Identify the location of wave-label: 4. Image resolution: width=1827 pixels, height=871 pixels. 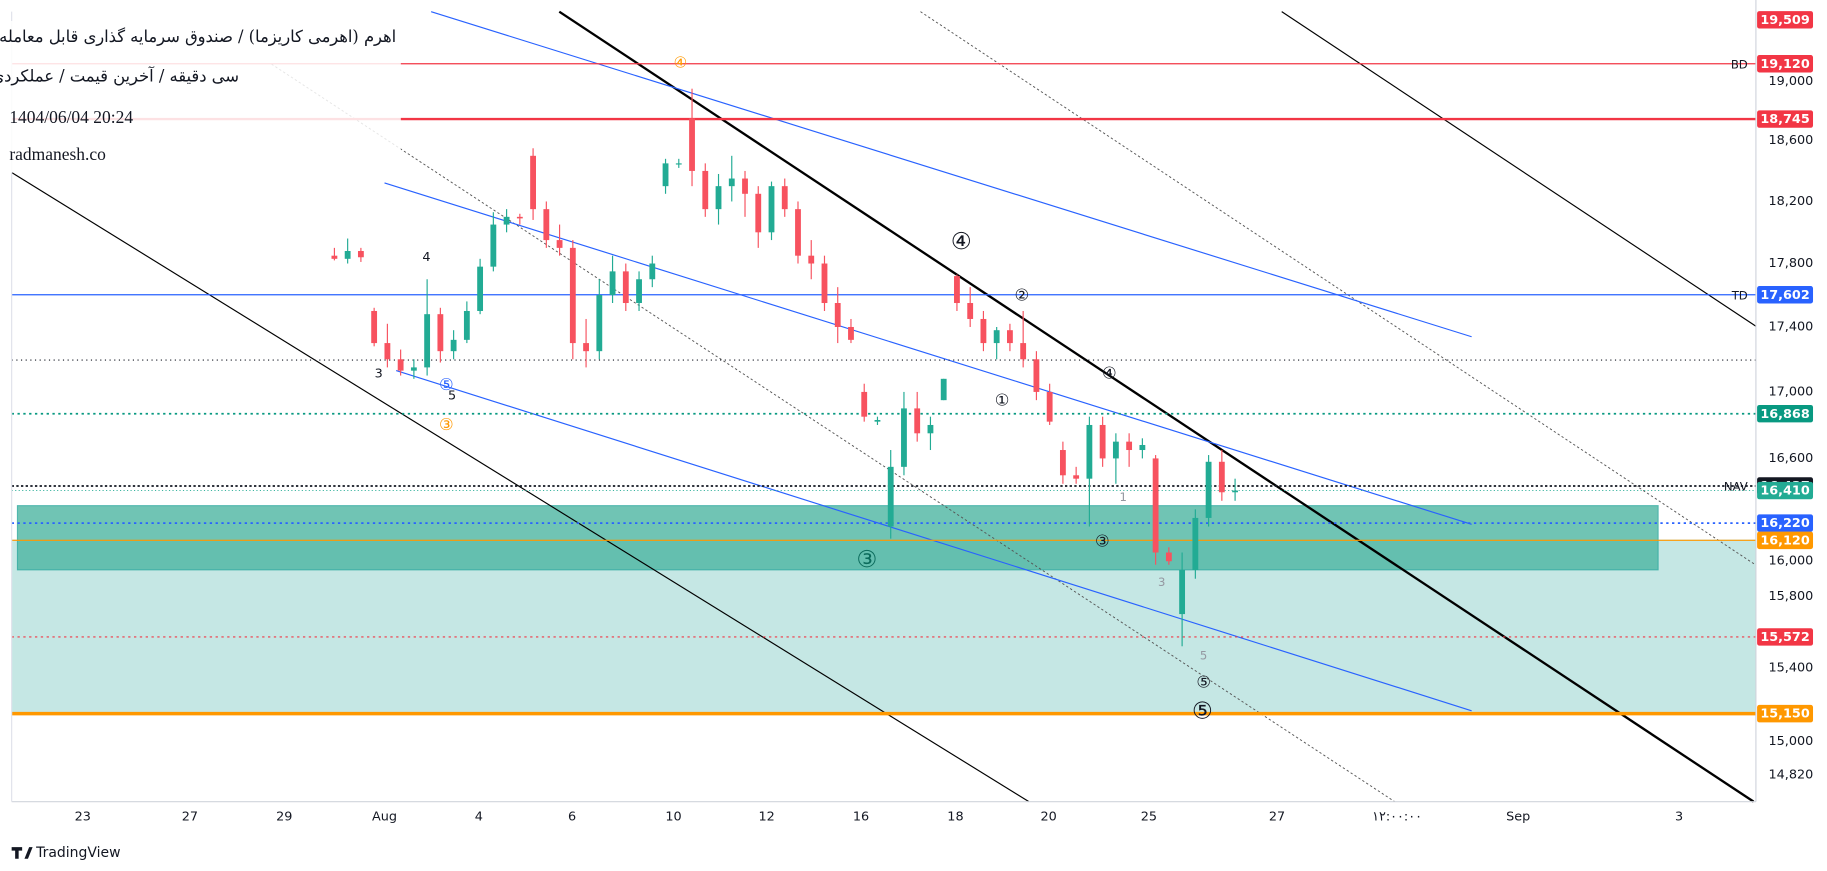
(426, 257).